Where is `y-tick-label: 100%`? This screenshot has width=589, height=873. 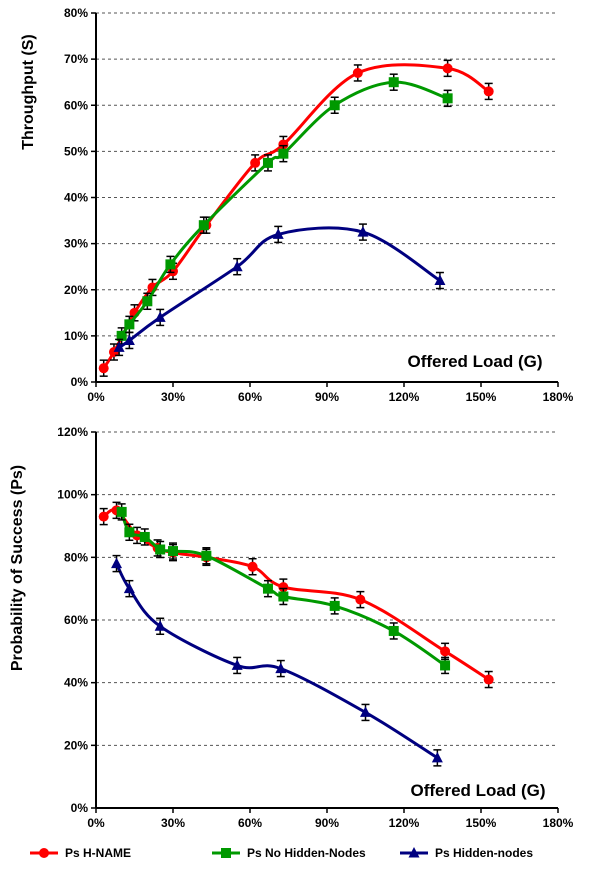 y-tick-label: 100% is located at coordinates (72, 495).